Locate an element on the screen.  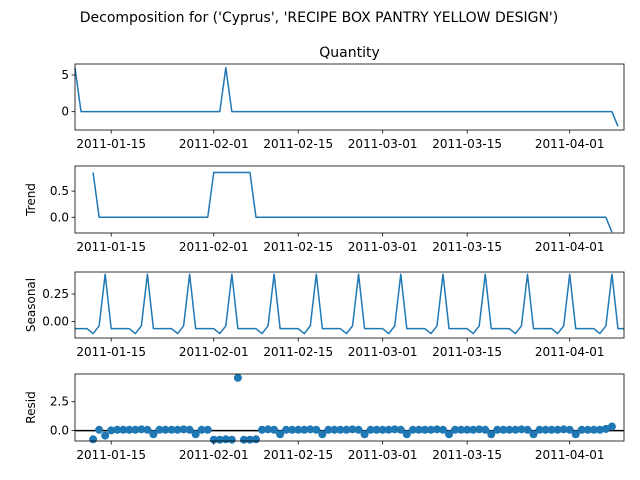
y-tick-label: 2.5 is located at coordinates (59, 402).